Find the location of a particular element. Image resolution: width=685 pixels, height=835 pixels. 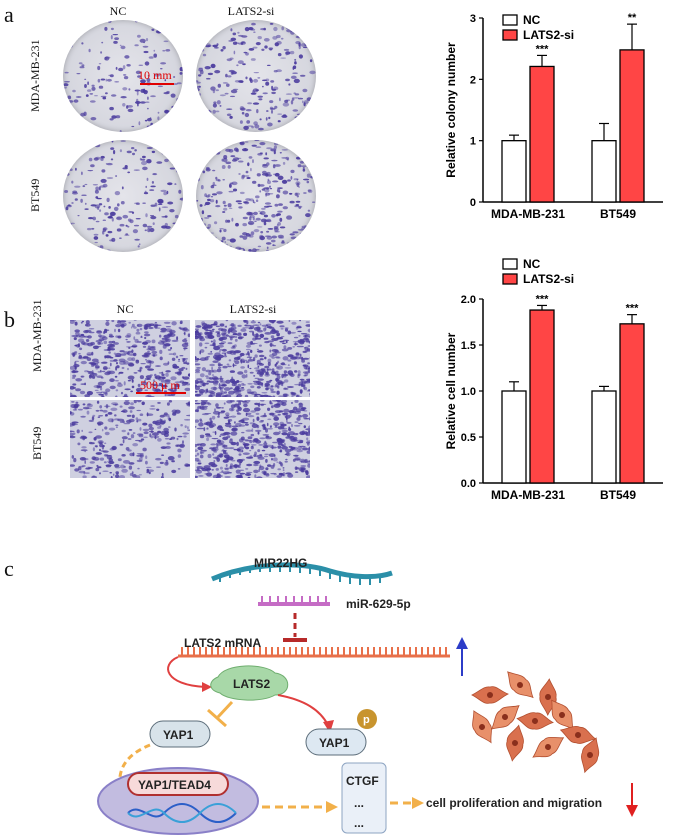

panel-b-scale-label: 500 μ m is located at coordinates (160, 385).